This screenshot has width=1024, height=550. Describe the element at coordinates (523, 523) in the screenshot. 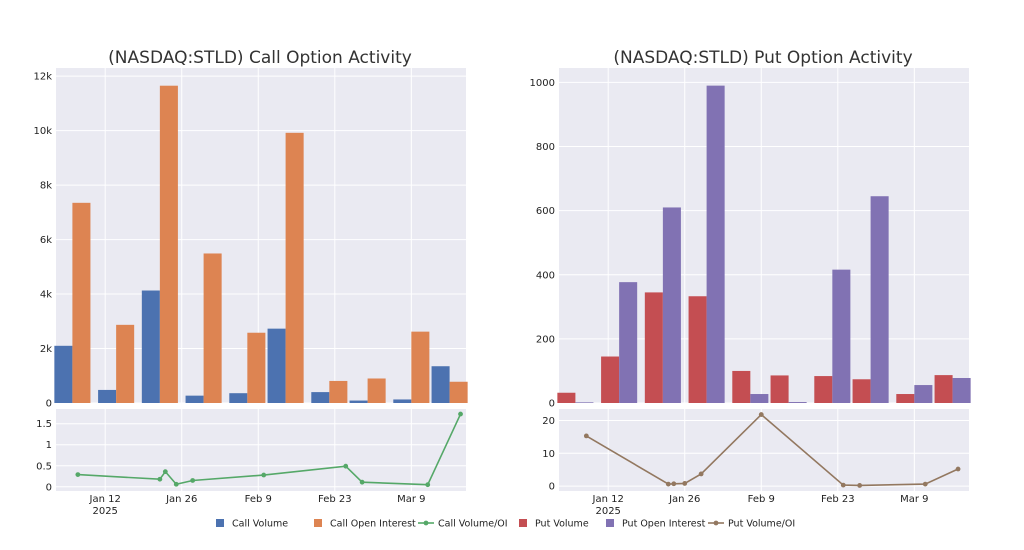

I see `legend-swatch-put-volume` at that location.